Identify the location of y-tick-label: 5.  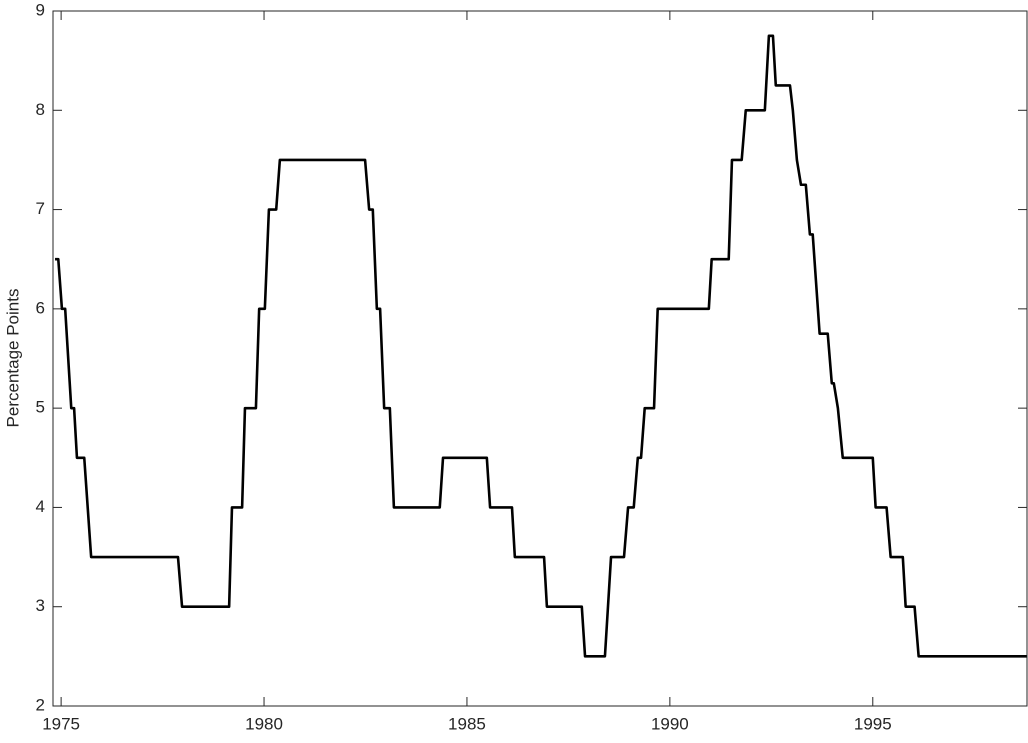
(40, 407).